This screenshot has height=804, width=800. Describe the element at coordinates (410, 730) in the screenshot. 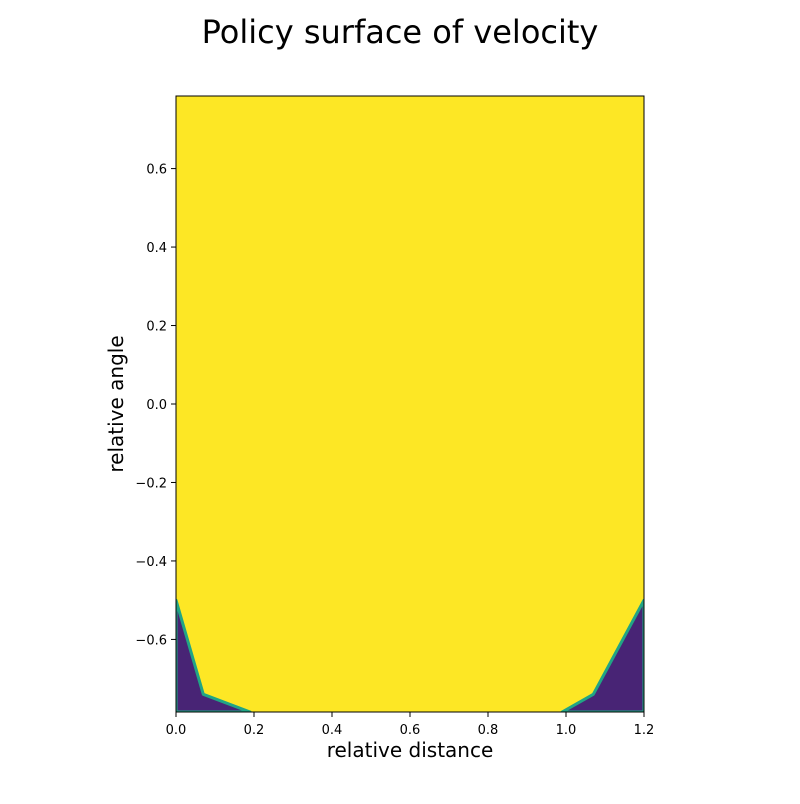

I see `x-tick-label: 0.6` at that location.